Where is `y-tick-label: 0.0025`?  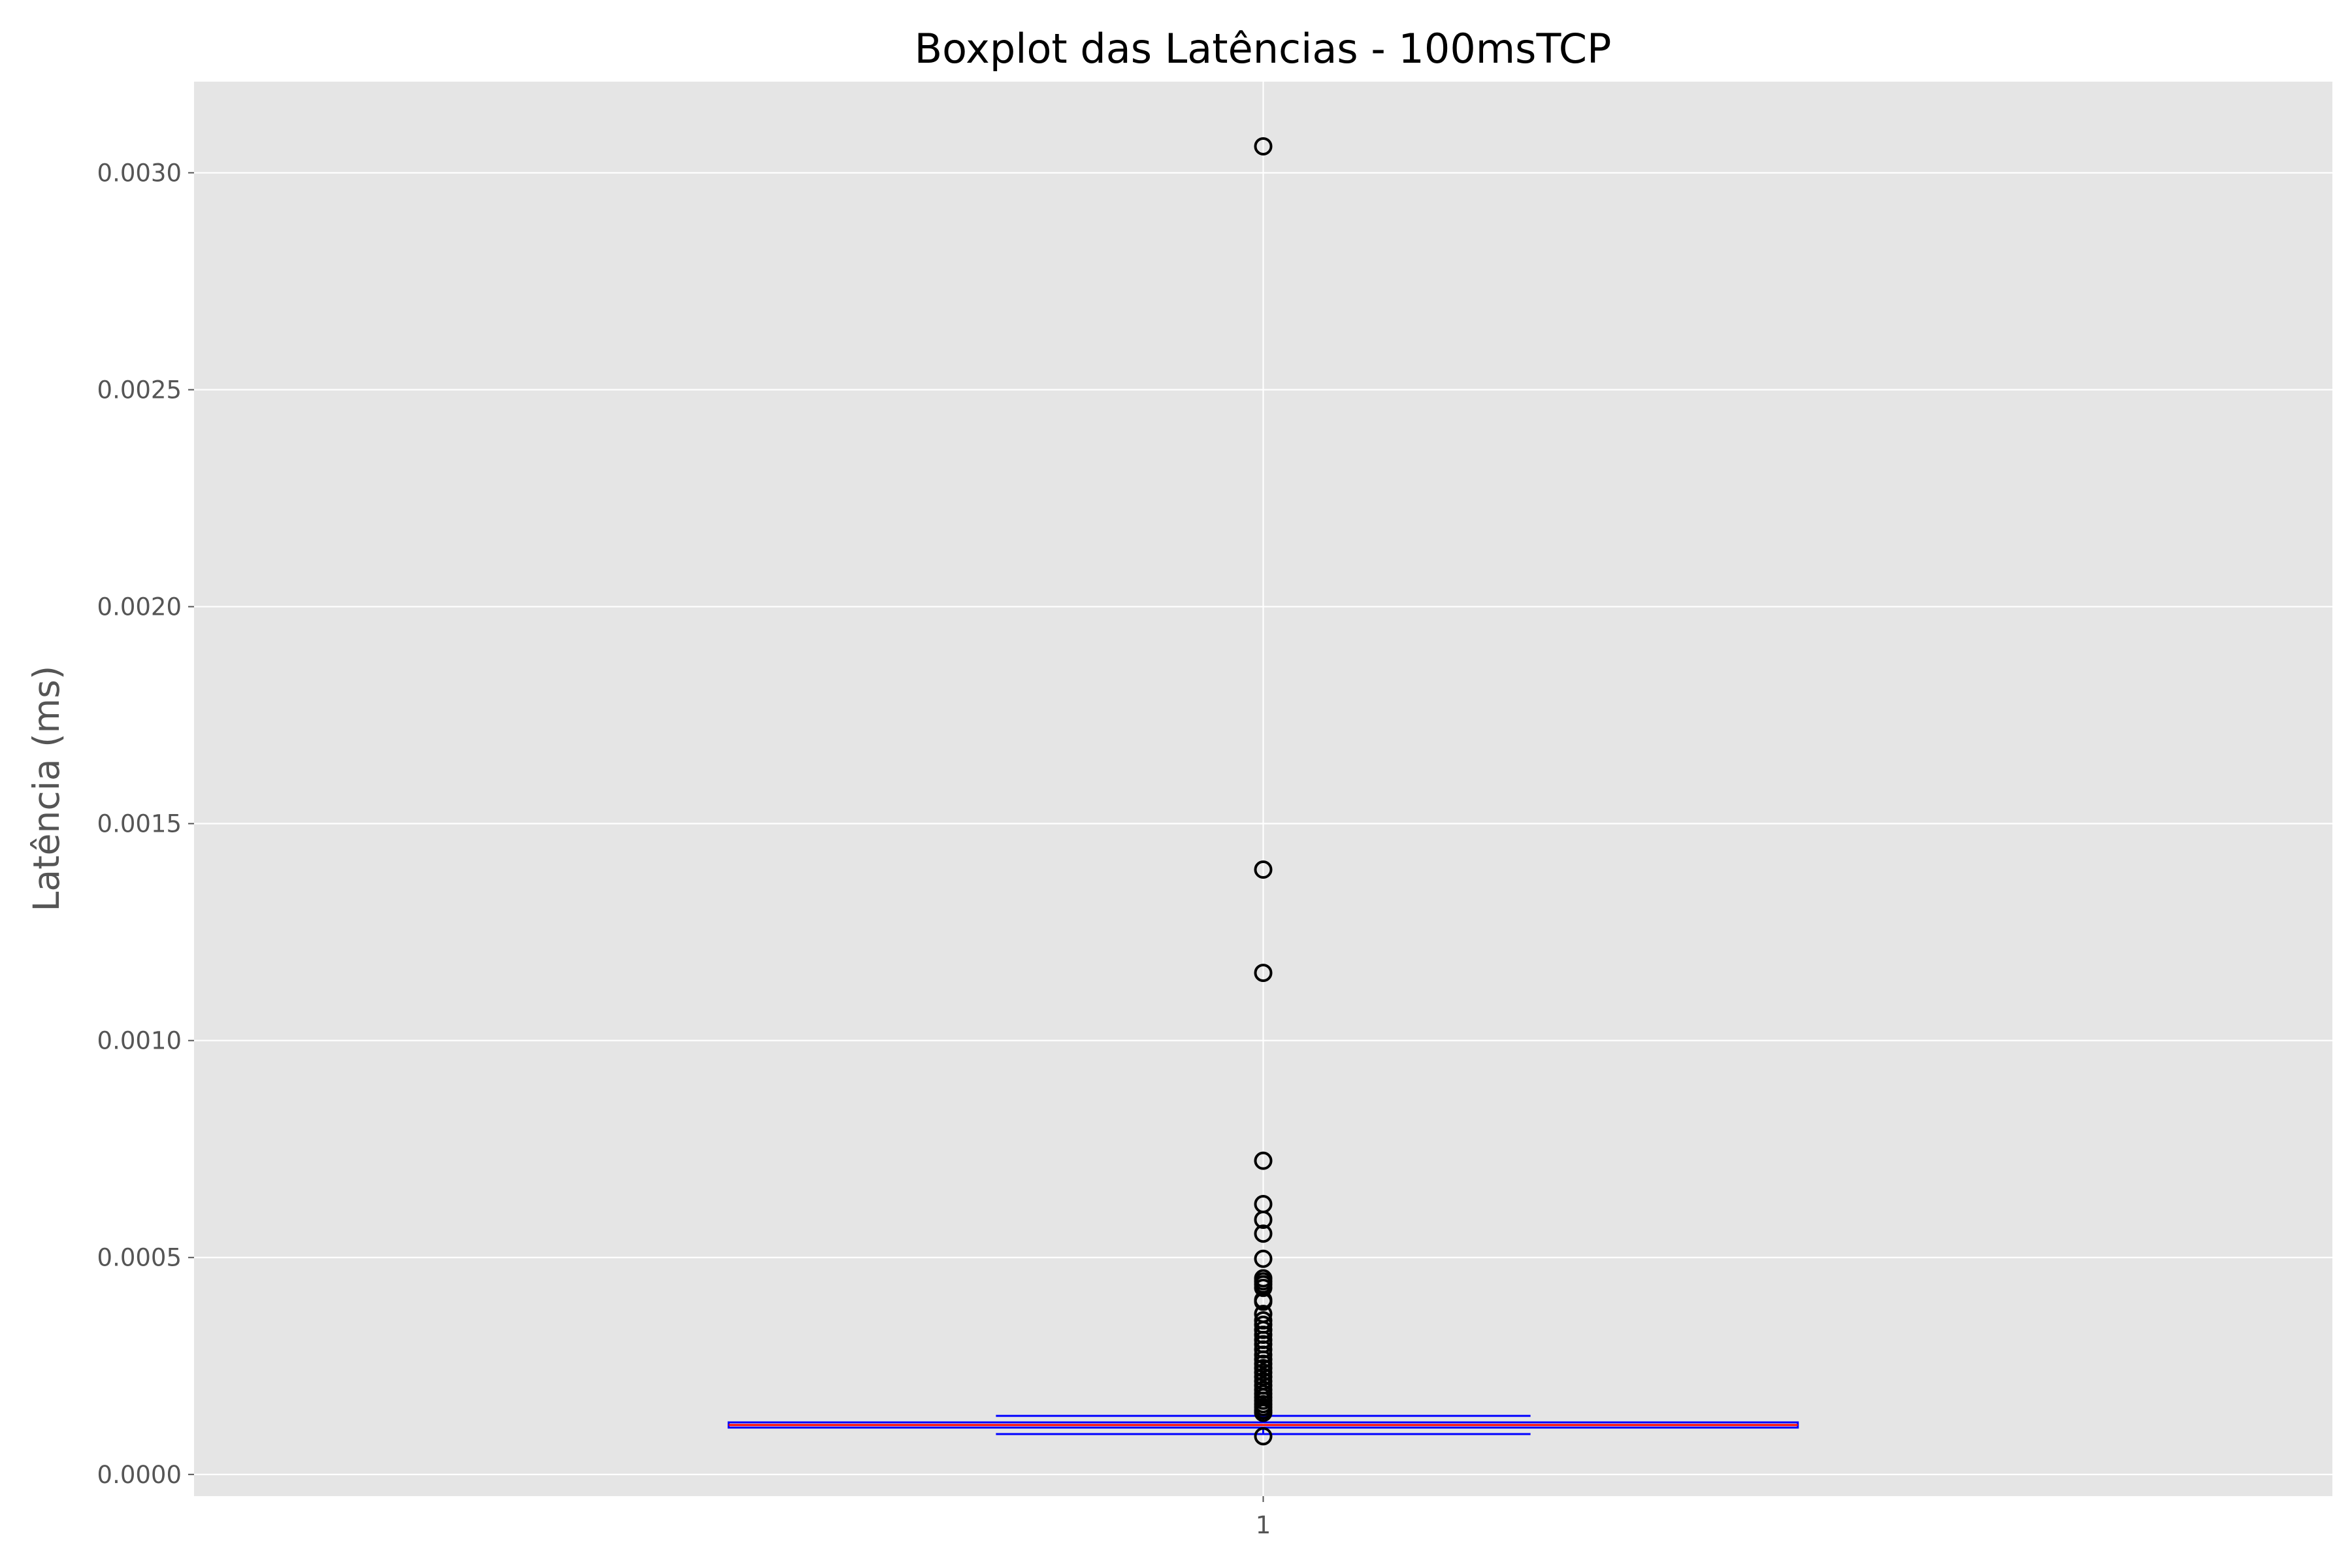
y-tick-label: 0.0025 is located at coordinates (139, 390).